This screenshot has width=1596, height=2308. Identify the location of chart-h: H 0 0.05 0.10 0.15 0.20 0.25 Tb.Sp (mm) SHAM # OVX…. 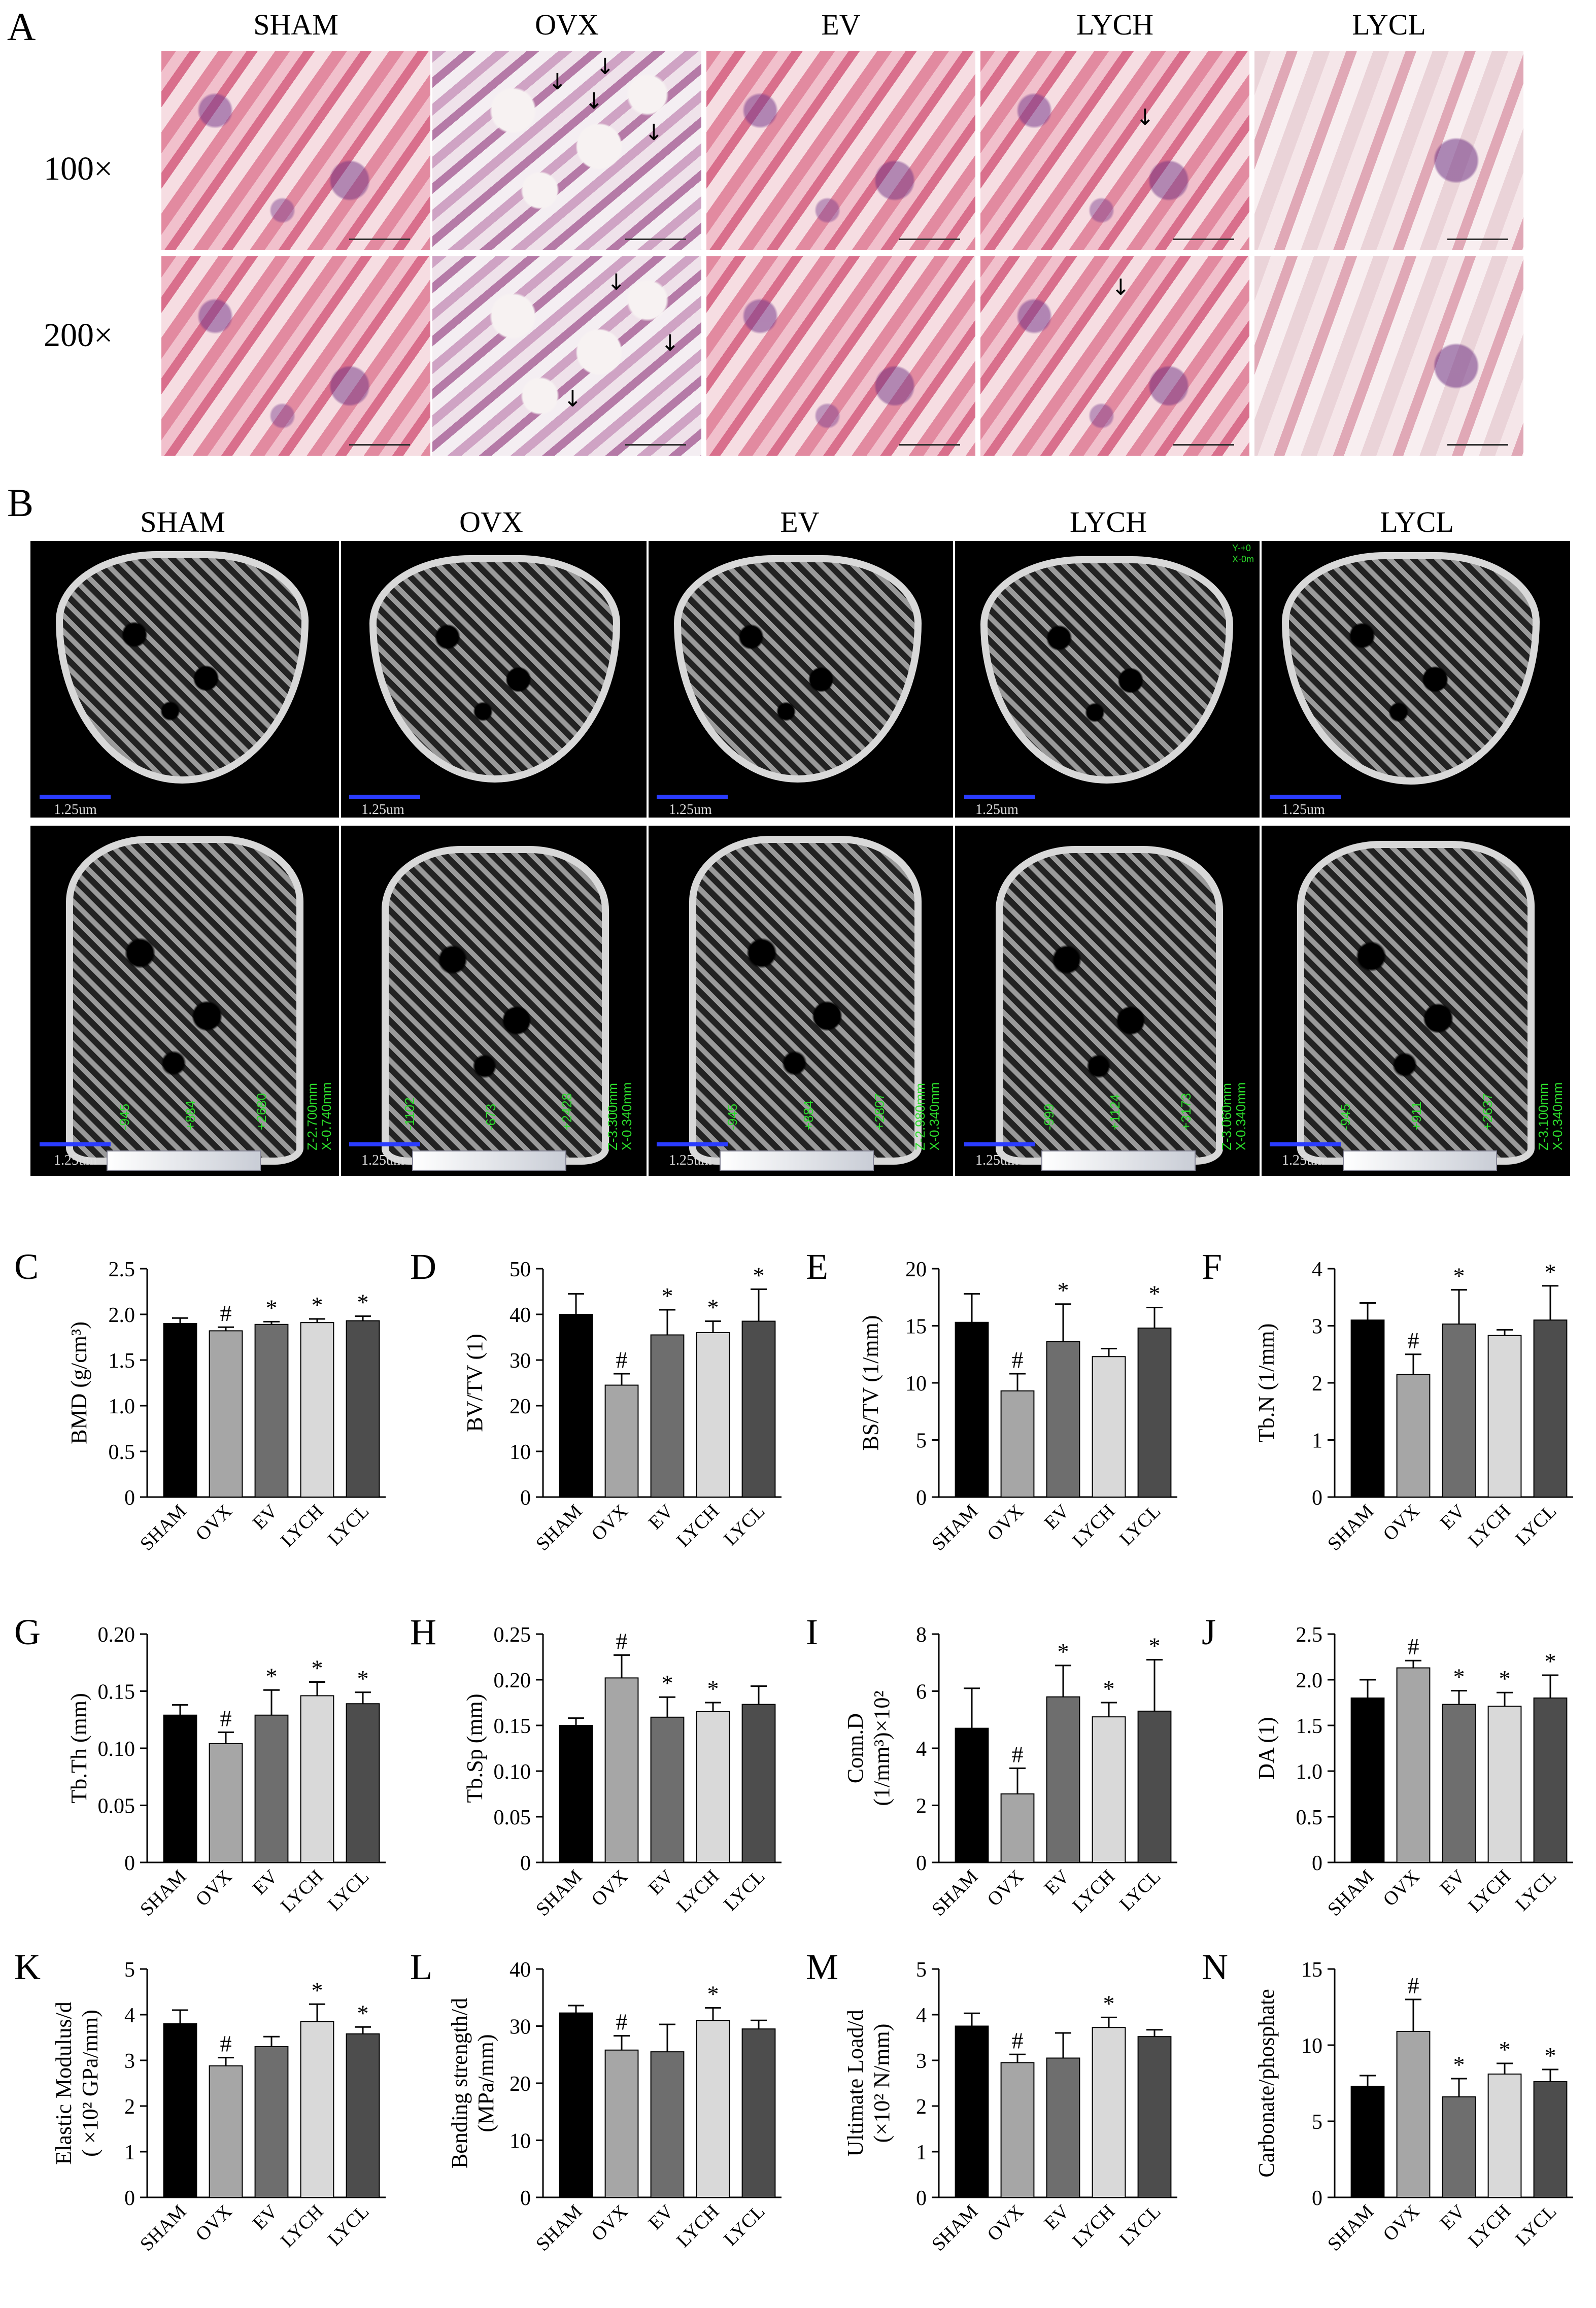
(596, 1766).